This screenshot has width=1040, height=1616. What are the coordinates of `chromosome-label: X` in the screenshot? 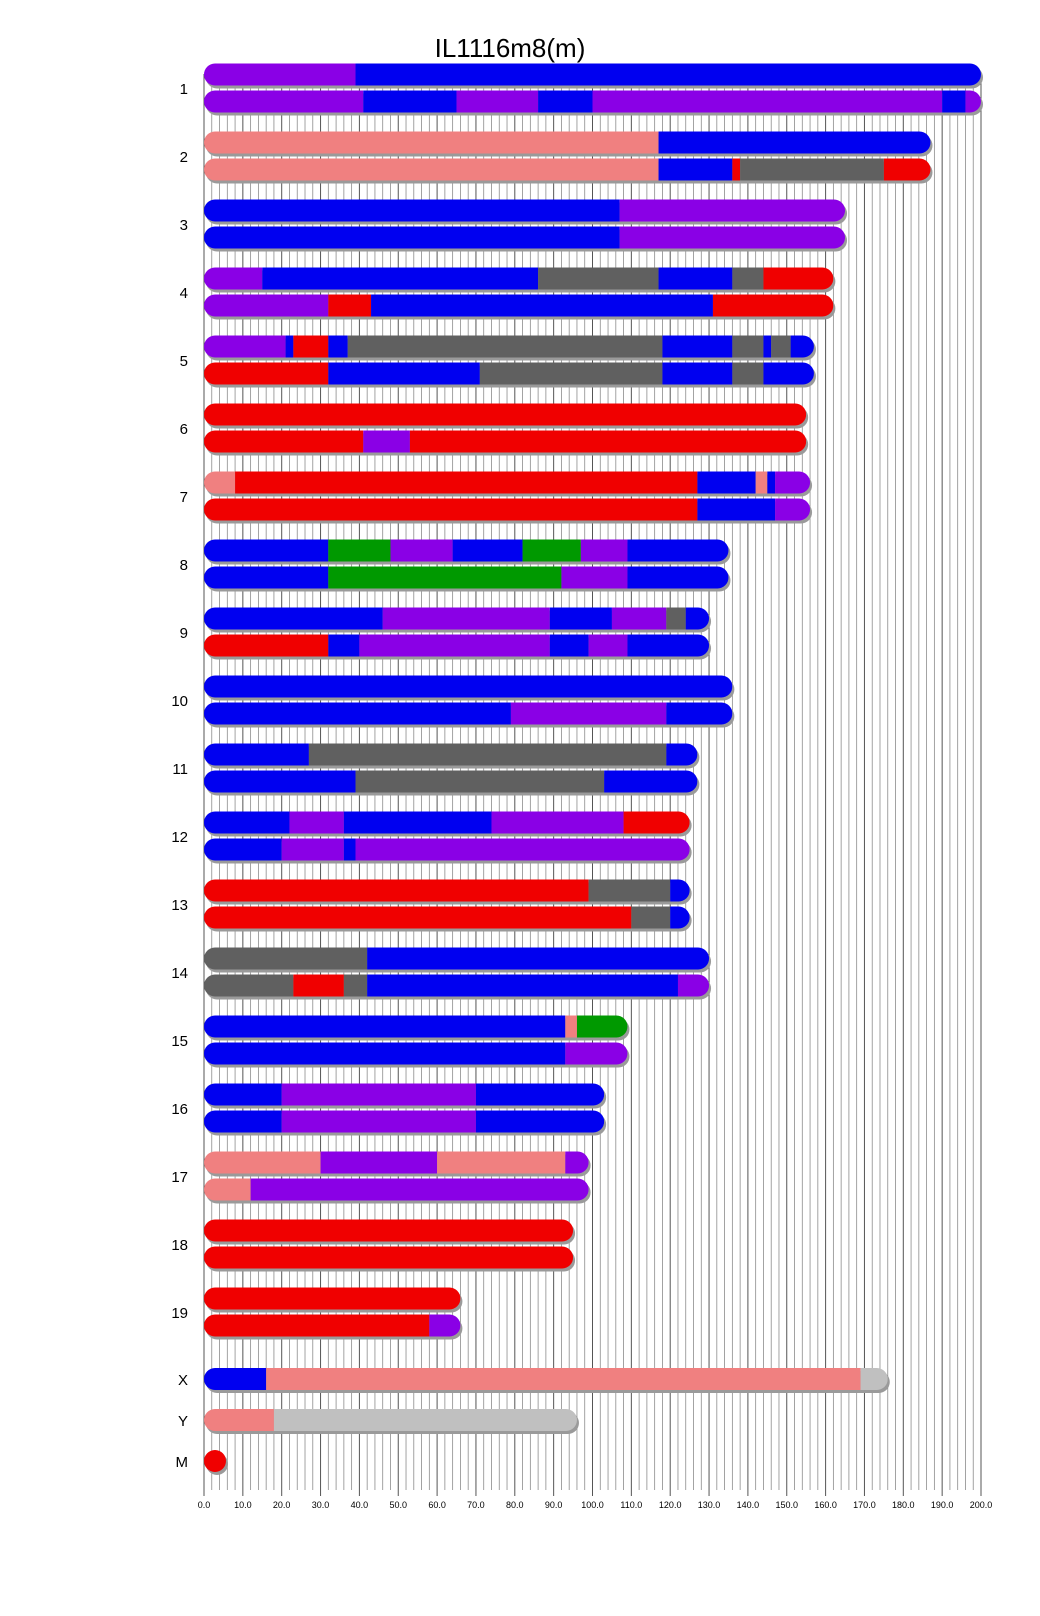 It's located at (183, 1380).